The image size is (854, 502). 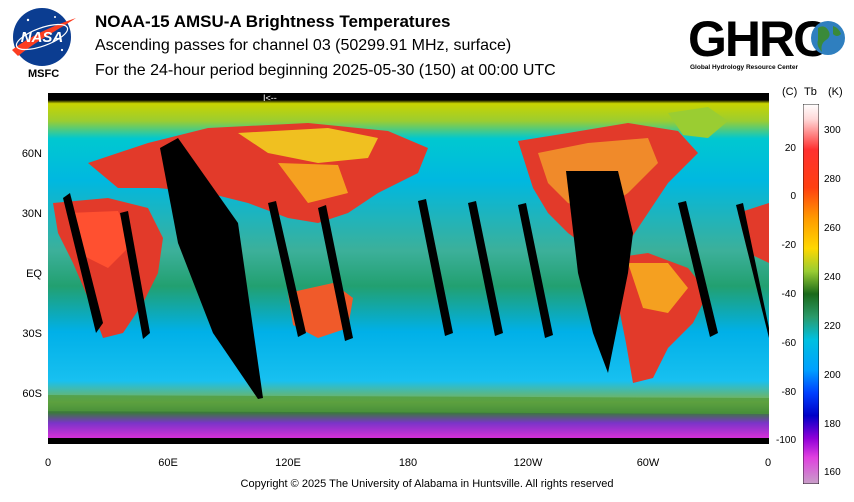 I want to click on ghrc-caption: Global Hydrology Resource Center, so click(x=744, y=67).